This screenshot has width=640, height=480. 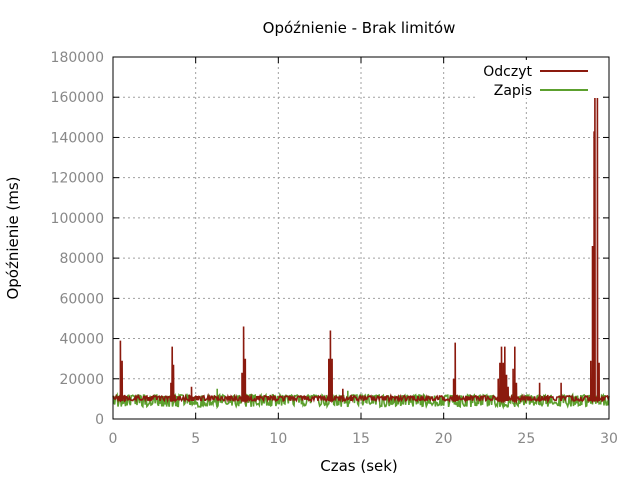 What do you see at coordinates (77, 98) in the screenshot?
I see `y-tick-label: 160000` at bounding box center [77, 98].